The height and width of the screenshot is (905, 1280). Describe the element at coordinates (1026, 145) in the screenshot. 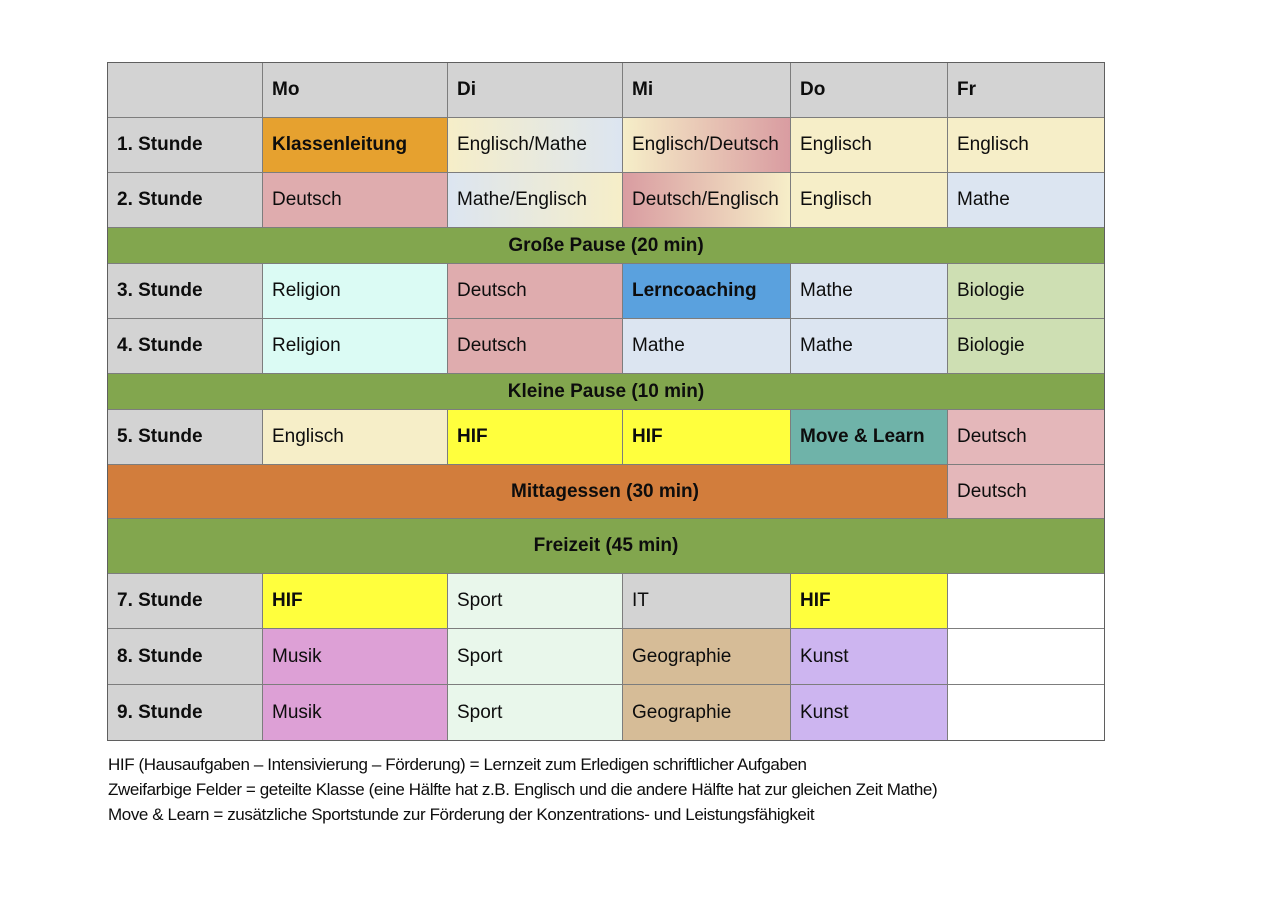

I see `cell-fr-stunde-1: Englisch` at that location.